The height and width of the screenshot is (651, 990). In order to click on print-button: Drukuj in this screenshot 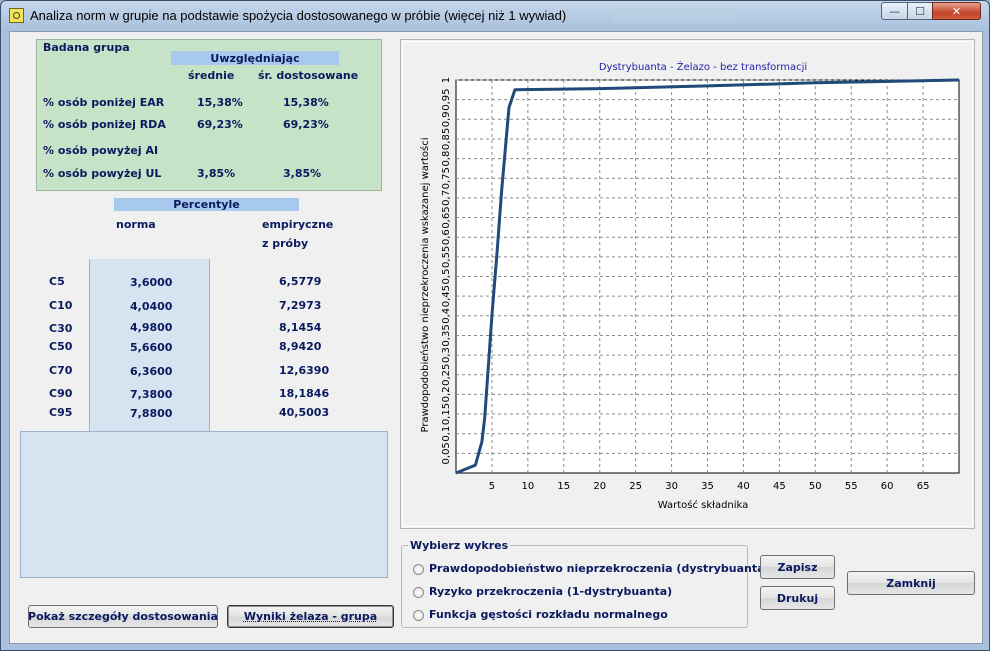, I will do `click(797, 598)`.